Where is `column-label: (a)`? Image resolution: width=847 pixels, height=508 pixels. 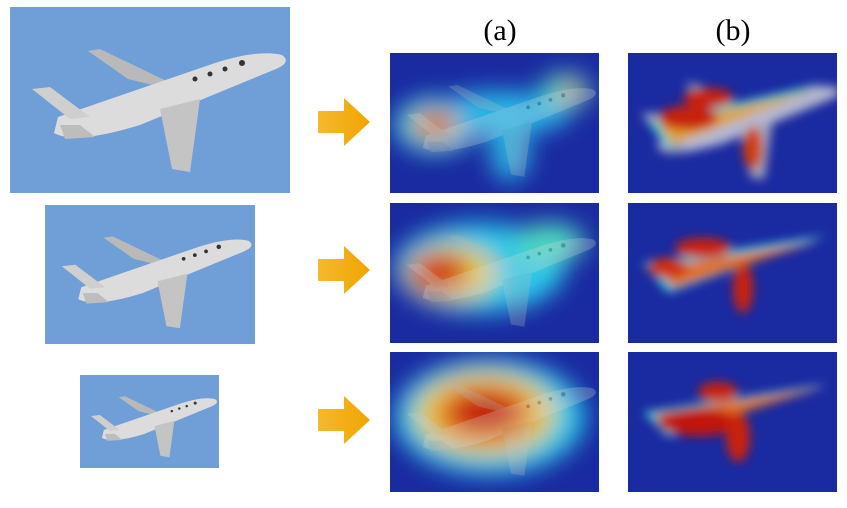
column-label: (a) is located at coordinates (499, 30).